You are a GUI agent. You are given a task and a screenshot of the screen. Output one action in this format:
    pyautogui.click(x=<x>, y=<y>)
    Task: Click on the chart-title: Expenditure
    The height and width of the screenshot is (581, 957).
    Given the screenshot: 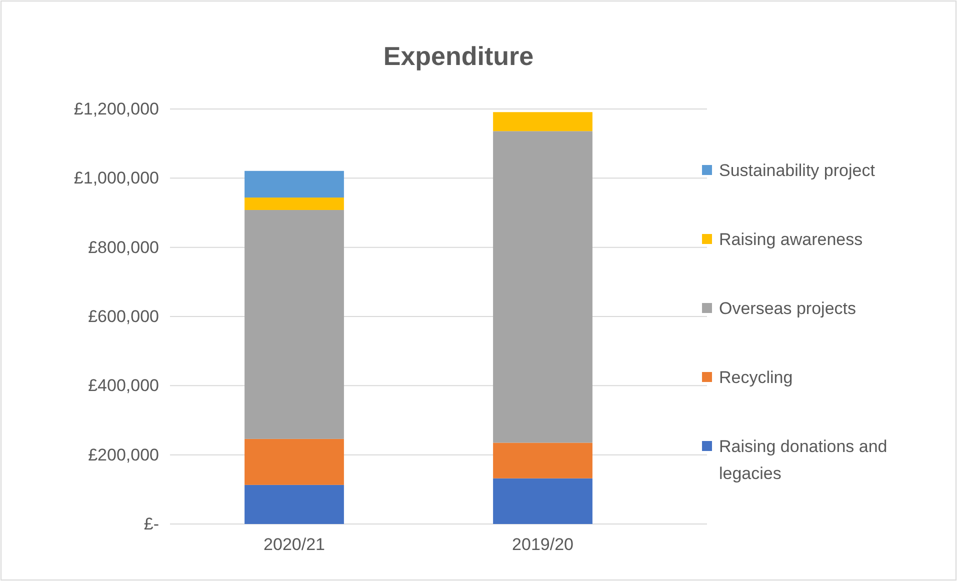 What is the action you would take?
    pyautogui.click(x=458, y=56)
    